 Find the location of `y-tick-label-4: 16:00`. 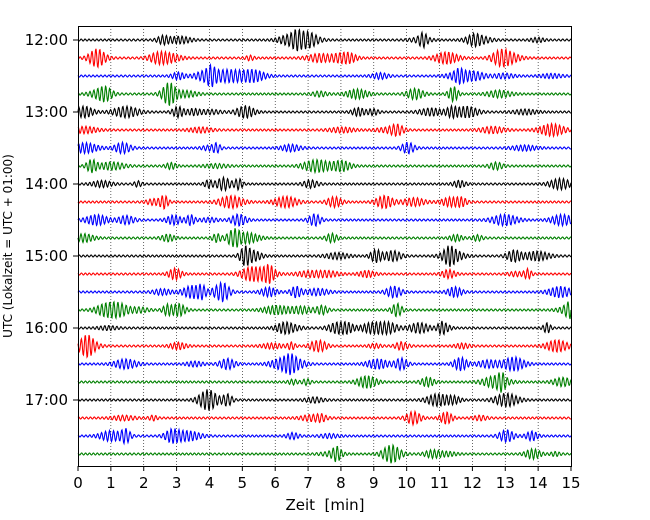

y-tick-label-4: 16:00 is located at coordinates (46, 328).